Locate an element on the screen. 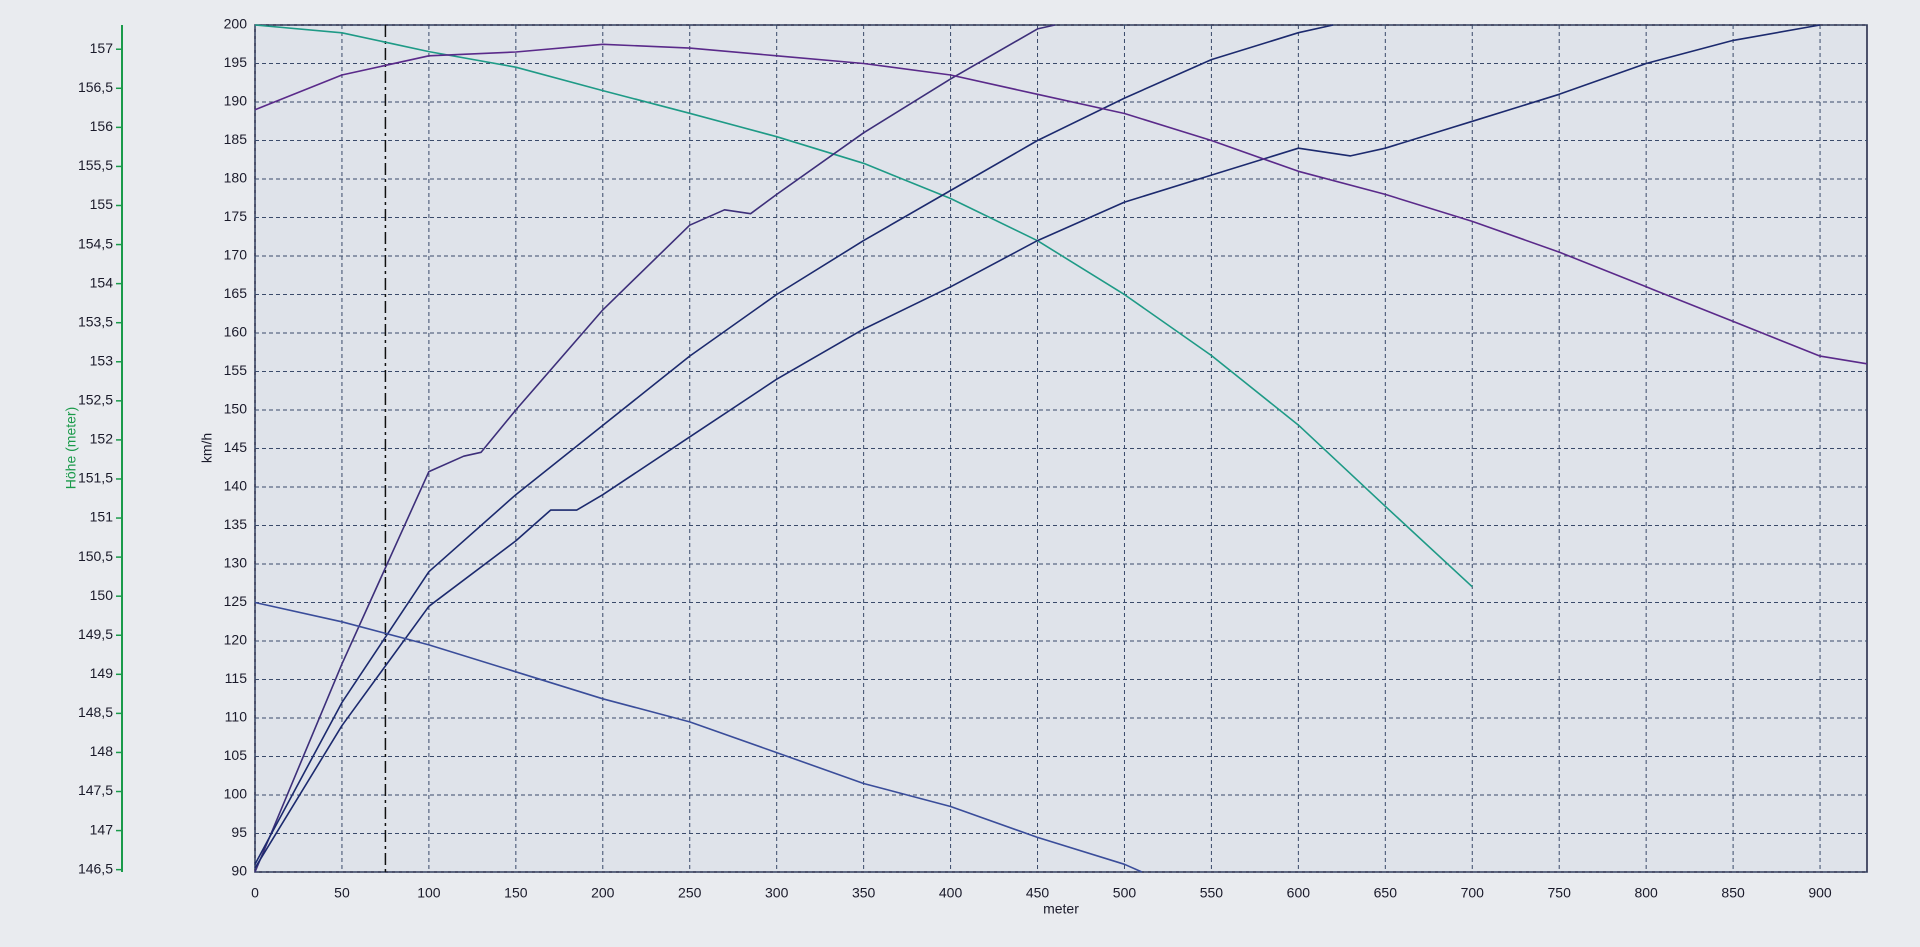 The height and width of the screenshot is (947, 1920). x-tick-label: 450 is located at coordinates (1038, 893).